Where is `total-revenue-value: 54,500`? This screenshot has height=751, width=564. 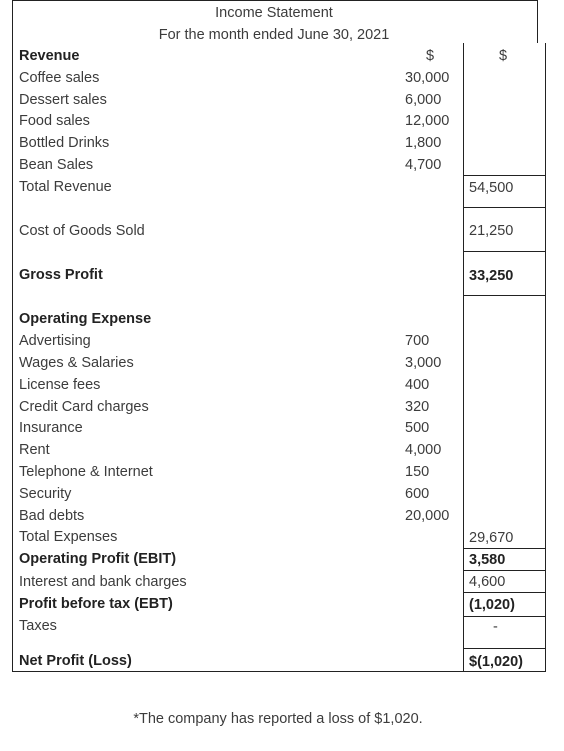 total-revenue-value: 54,500 is located at coordinates (491, 188).